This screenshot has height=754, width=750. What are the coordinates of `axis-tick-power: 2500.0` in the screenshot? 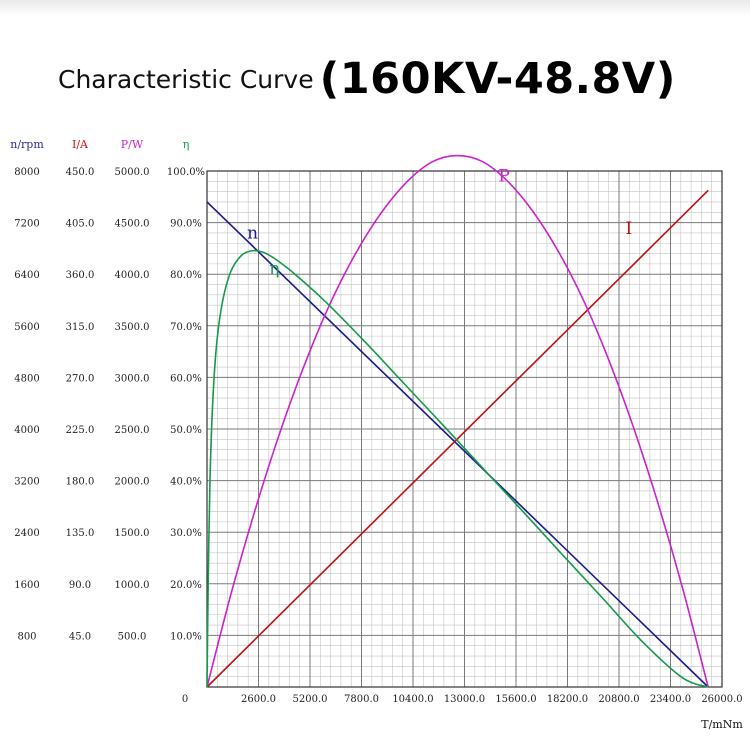 It's located at (132, 430).